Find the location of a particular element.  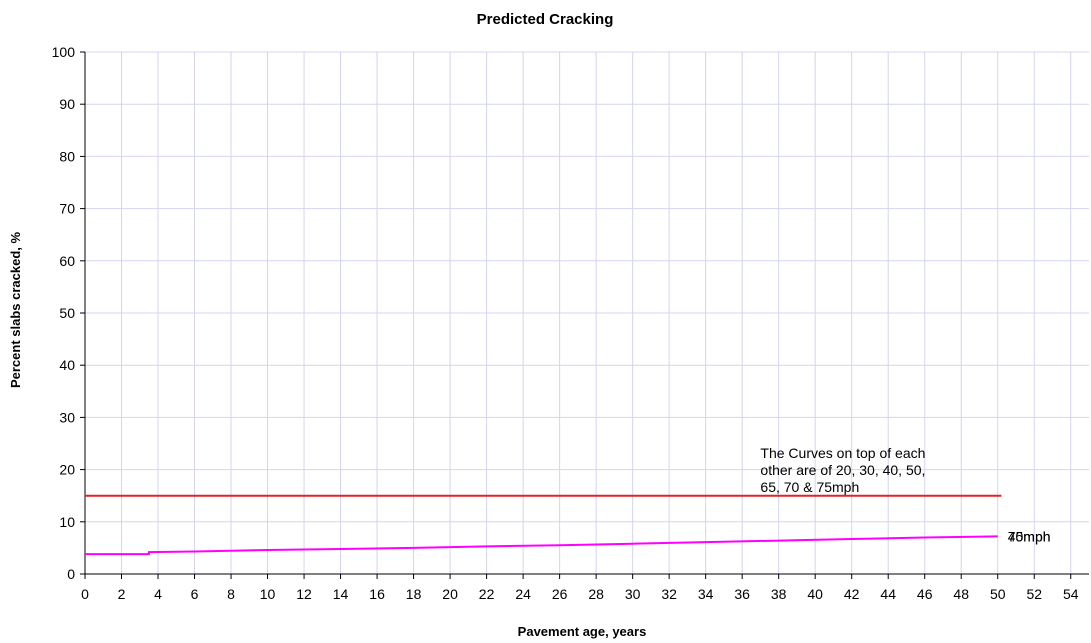

x-tick-label: 42 is located at coordinates (852, 594).